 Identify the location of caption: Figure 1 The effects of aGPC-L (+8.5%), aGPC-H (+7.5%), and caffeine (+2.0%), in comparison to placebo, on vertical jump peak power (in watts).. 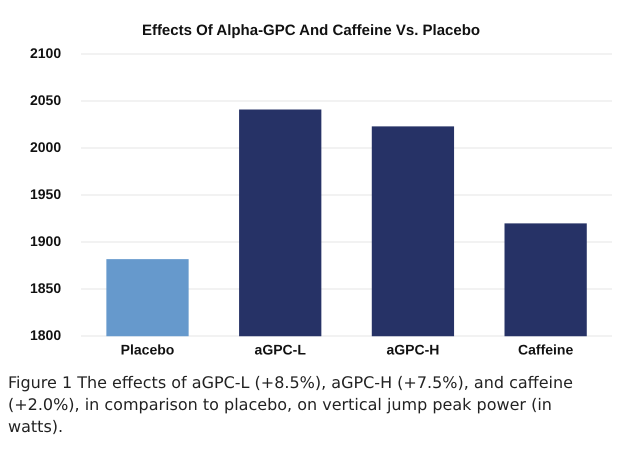
(291, 405).